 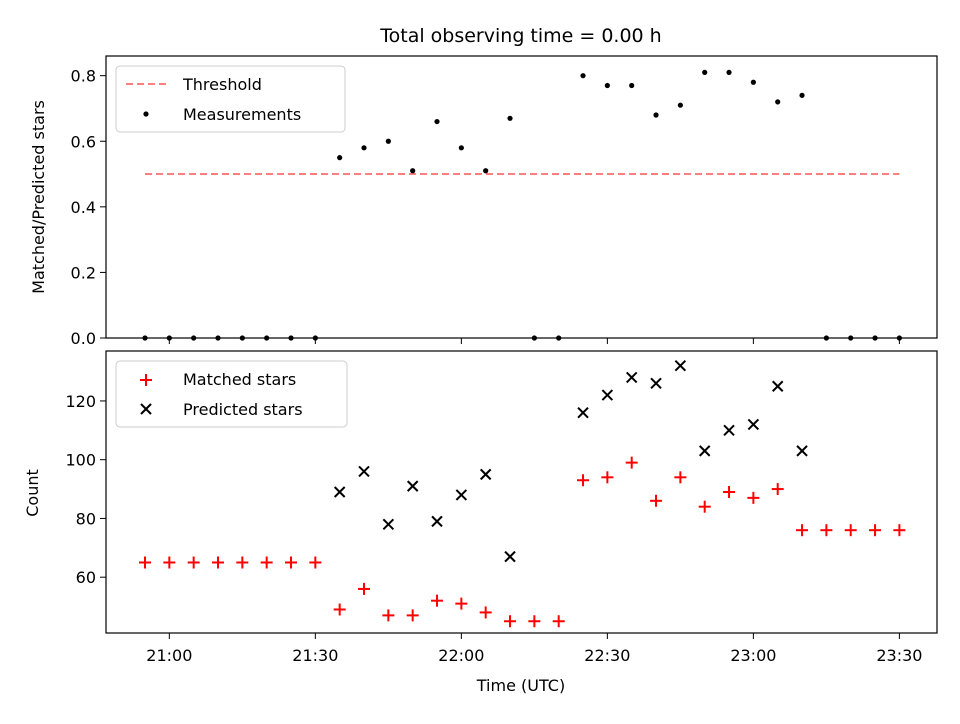 I want to click on x-tick-label: 22:00, so click(x=461, y=655).